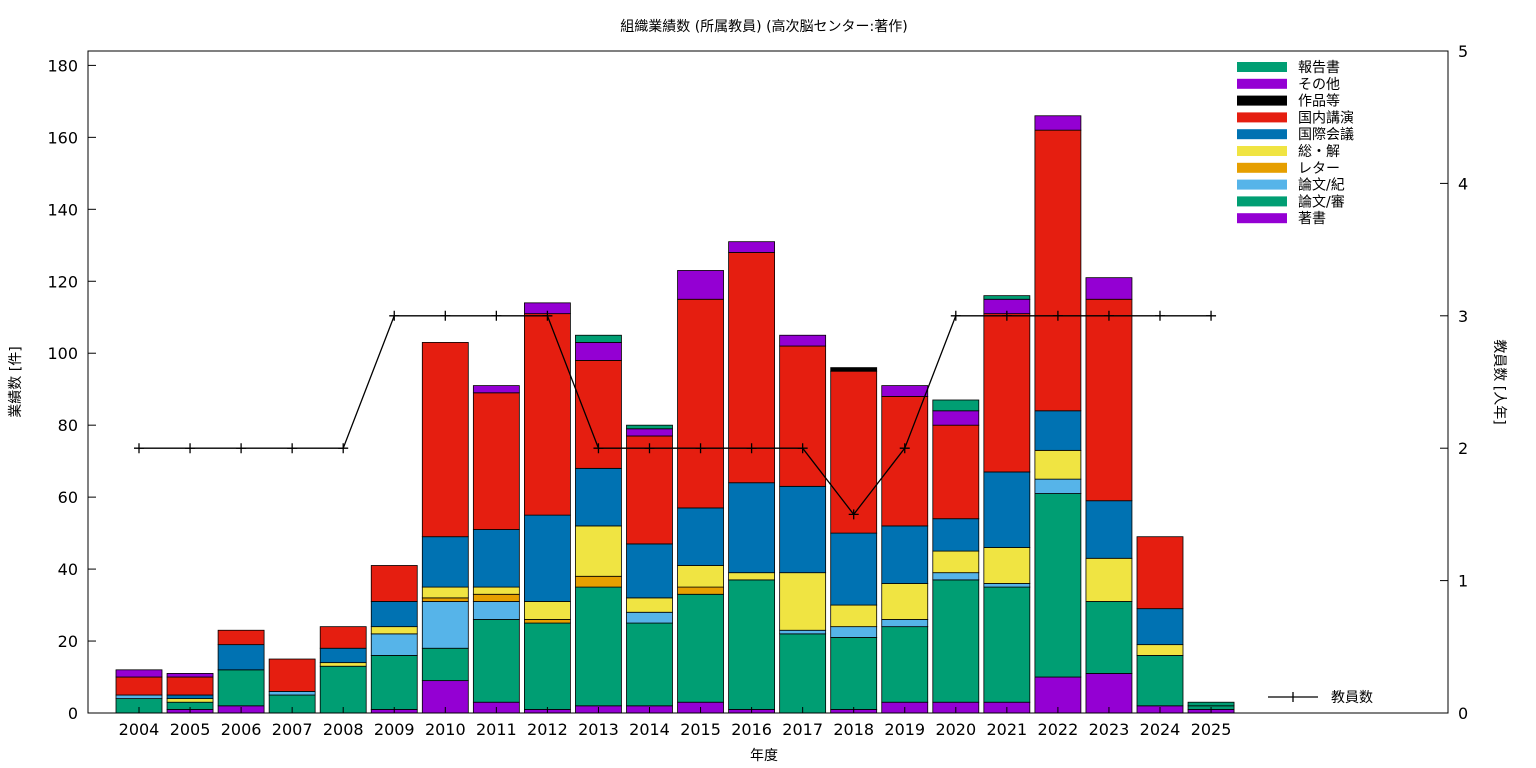 This screenshot has height=768, width=1536. I want to click on bar-segment-2014-s4, so click(649, 605).